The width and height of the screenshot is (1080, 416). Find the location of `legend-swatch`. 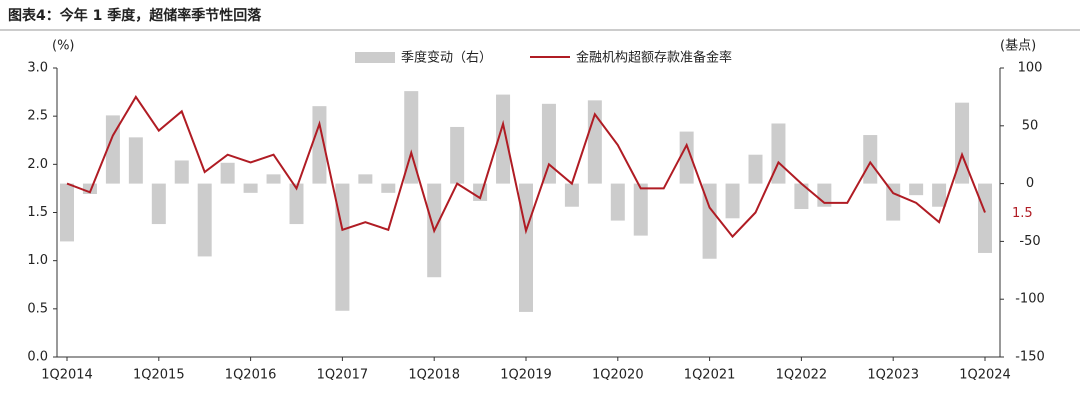

legend-swatch is located at coordinates (375, 57).